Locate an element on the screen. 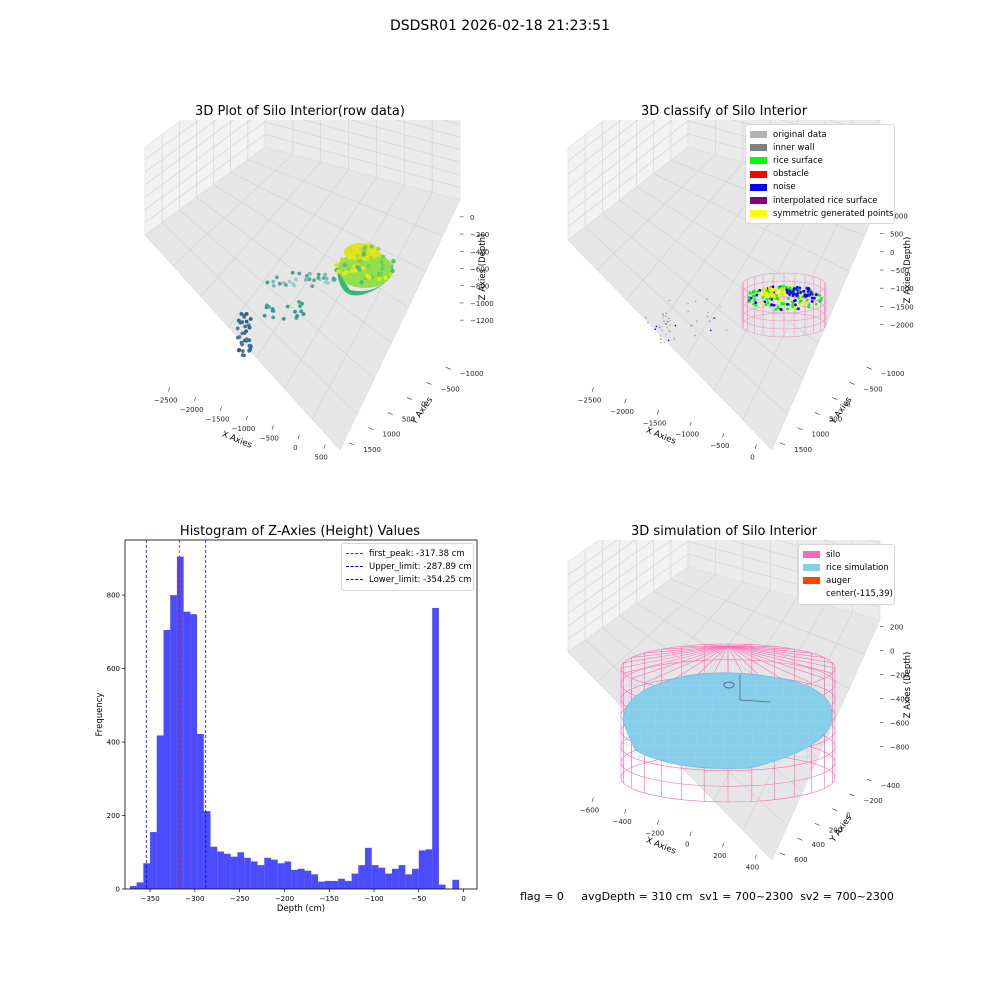  sim-rice-body is located at coordinates (727, 720).